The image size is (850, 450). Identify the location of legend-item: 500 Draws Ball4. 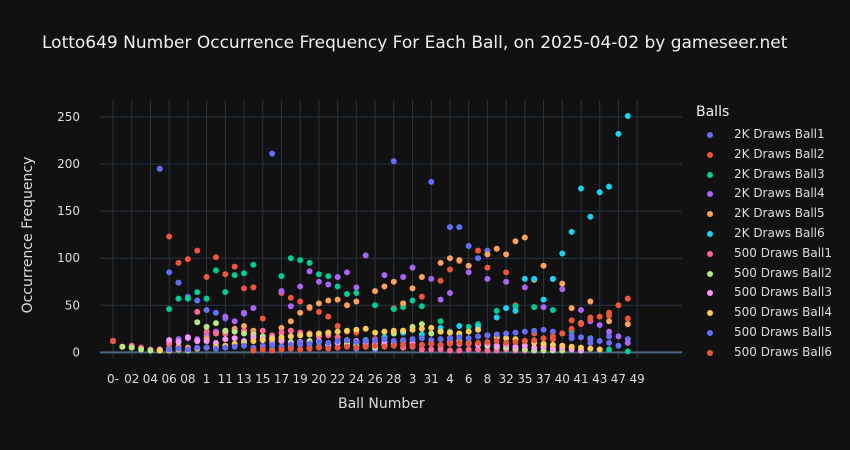
(764, 313).